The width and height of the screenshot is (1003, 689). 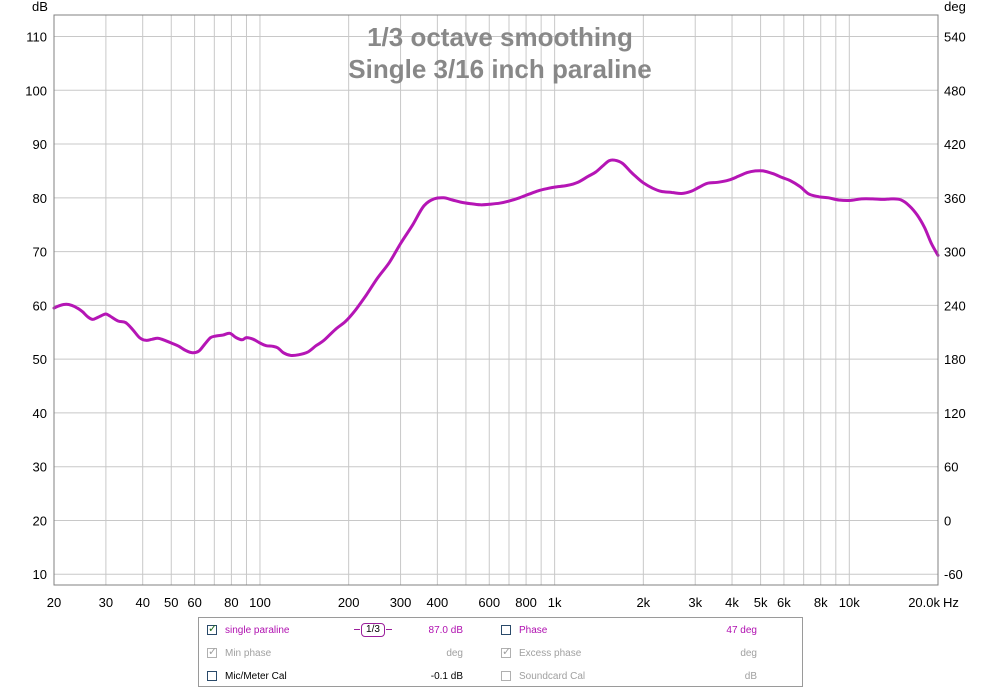 I want to click on min-phase-checkbox: ✓, so click(x=212, y=652).